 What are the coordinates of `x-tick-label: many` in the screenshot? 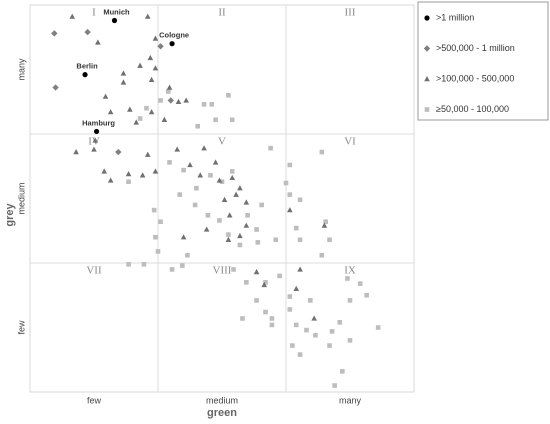 It's located at (350, 400).